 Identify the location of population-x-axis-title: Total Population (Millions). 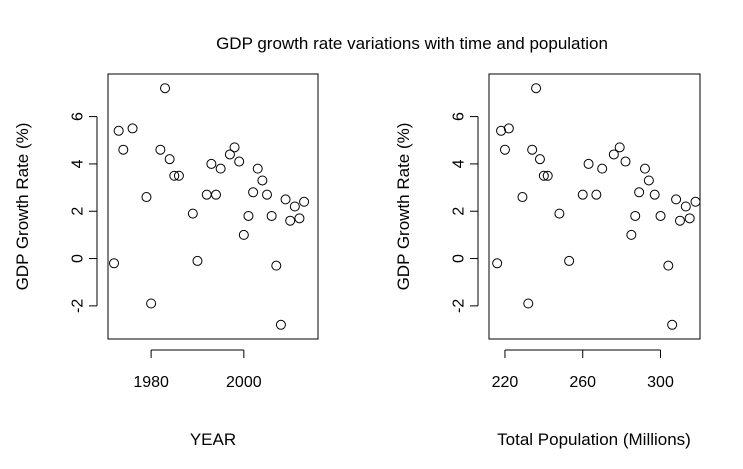
(594, 439).